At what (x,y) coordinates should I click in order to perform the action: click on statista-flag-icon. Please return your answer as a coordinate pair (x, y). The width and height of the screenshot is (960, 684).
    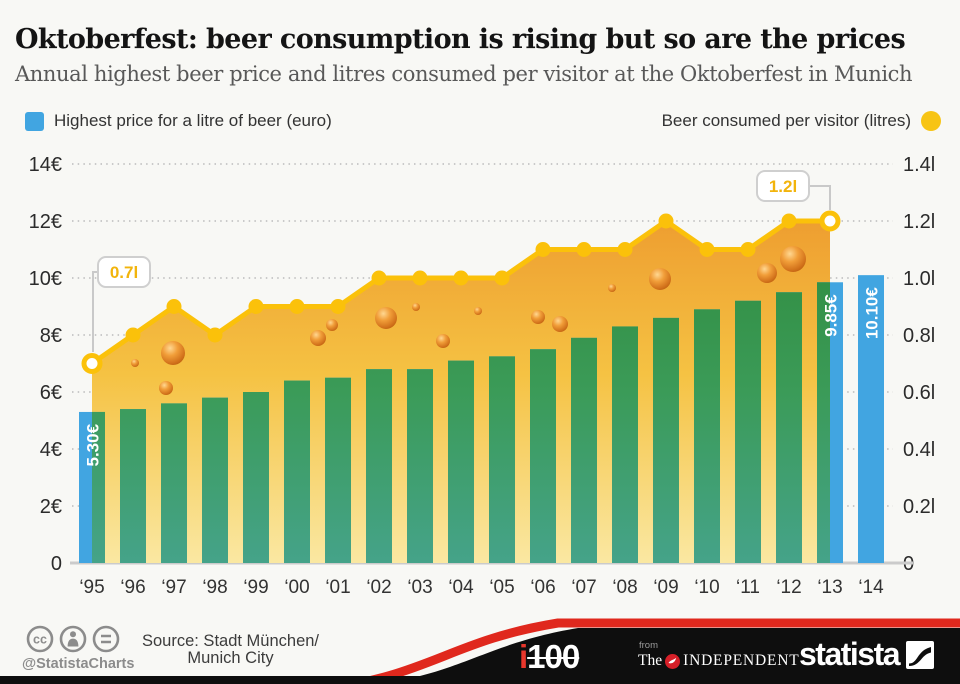
    Looking at the image, I should click on (920, 654).